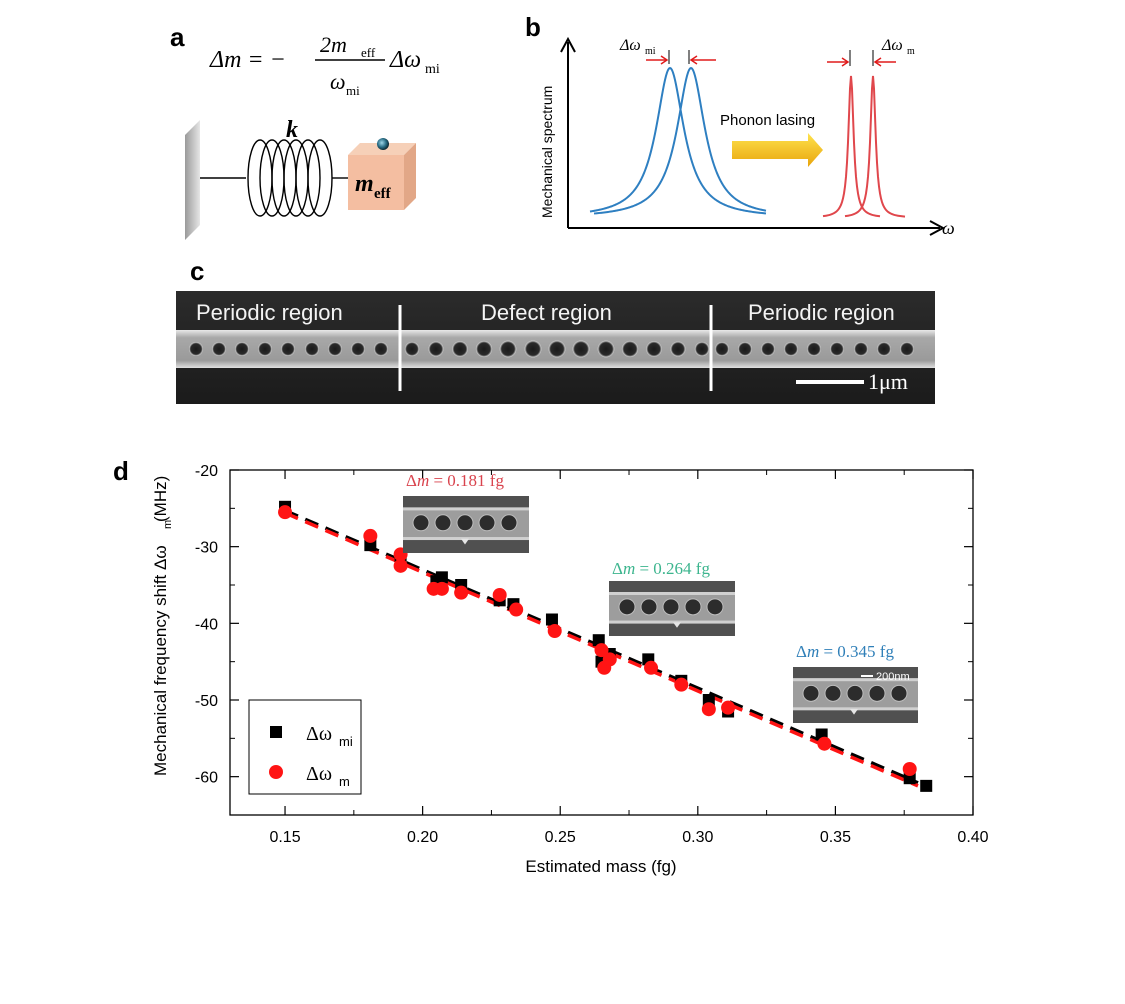 The height and width of the screenshot is (1004, 1125). What do you see at coordinates (319, 774) in the screenshot?
I see `legend-label-m: Δω` at bounding box center [319, 774].